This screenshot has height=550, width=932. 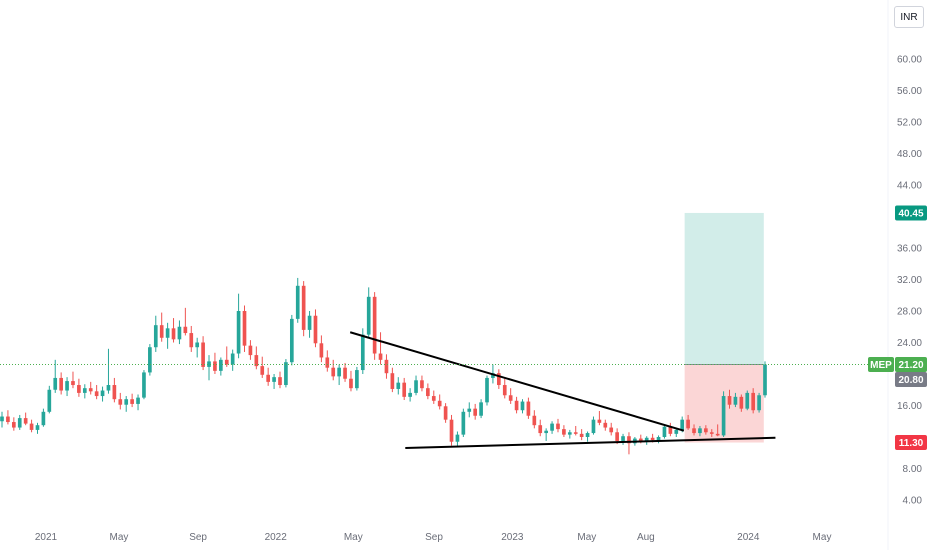 What do you see at coordinates (517, 381) in the screenshot?
I see `upper-resistance-trendline` at bounding box center [517, 381].